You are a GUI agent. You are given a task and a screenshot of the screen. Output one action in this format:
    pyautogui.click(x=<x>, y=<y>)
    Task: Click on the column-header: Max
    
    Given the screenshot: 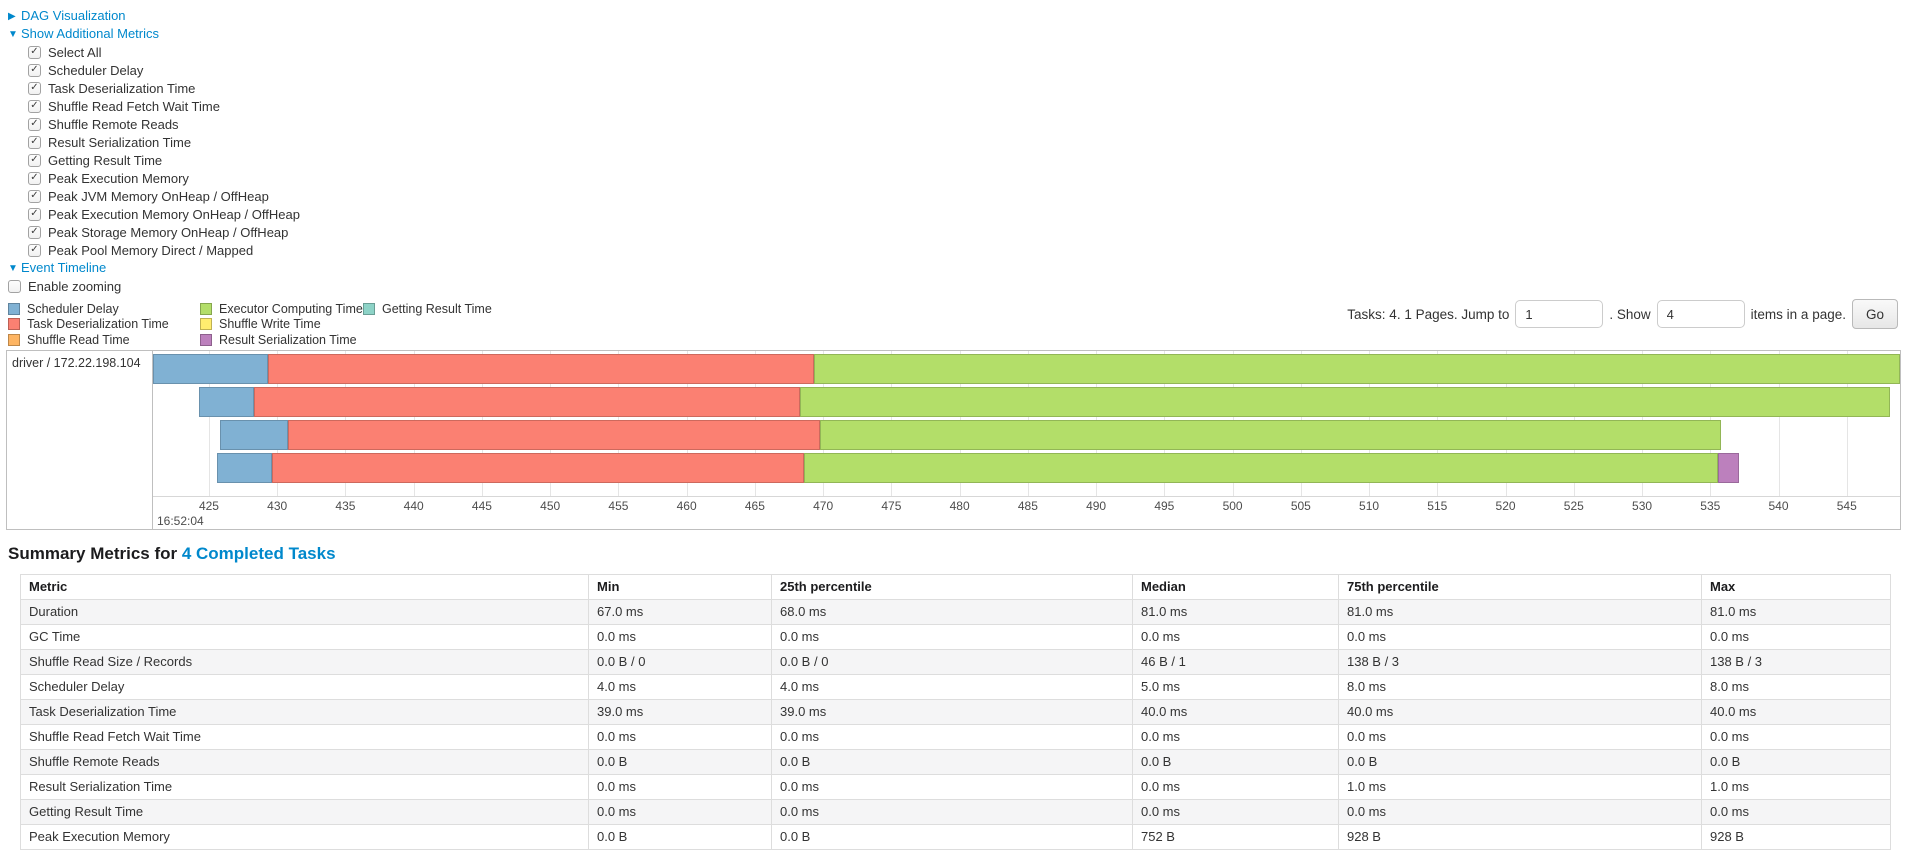 What is the action you would take?
    pyautogui.click(x=1796, y=587)
    